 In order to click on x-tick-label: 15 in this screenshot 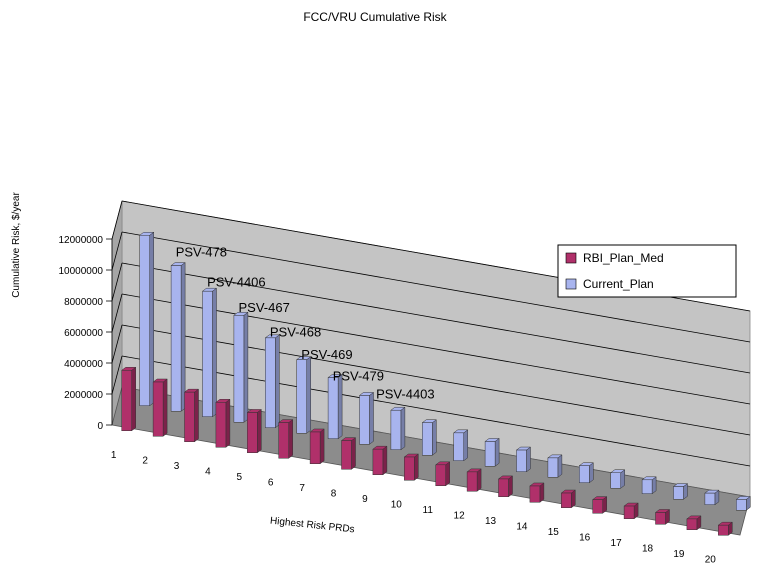, I will do `click(554, 532)`.